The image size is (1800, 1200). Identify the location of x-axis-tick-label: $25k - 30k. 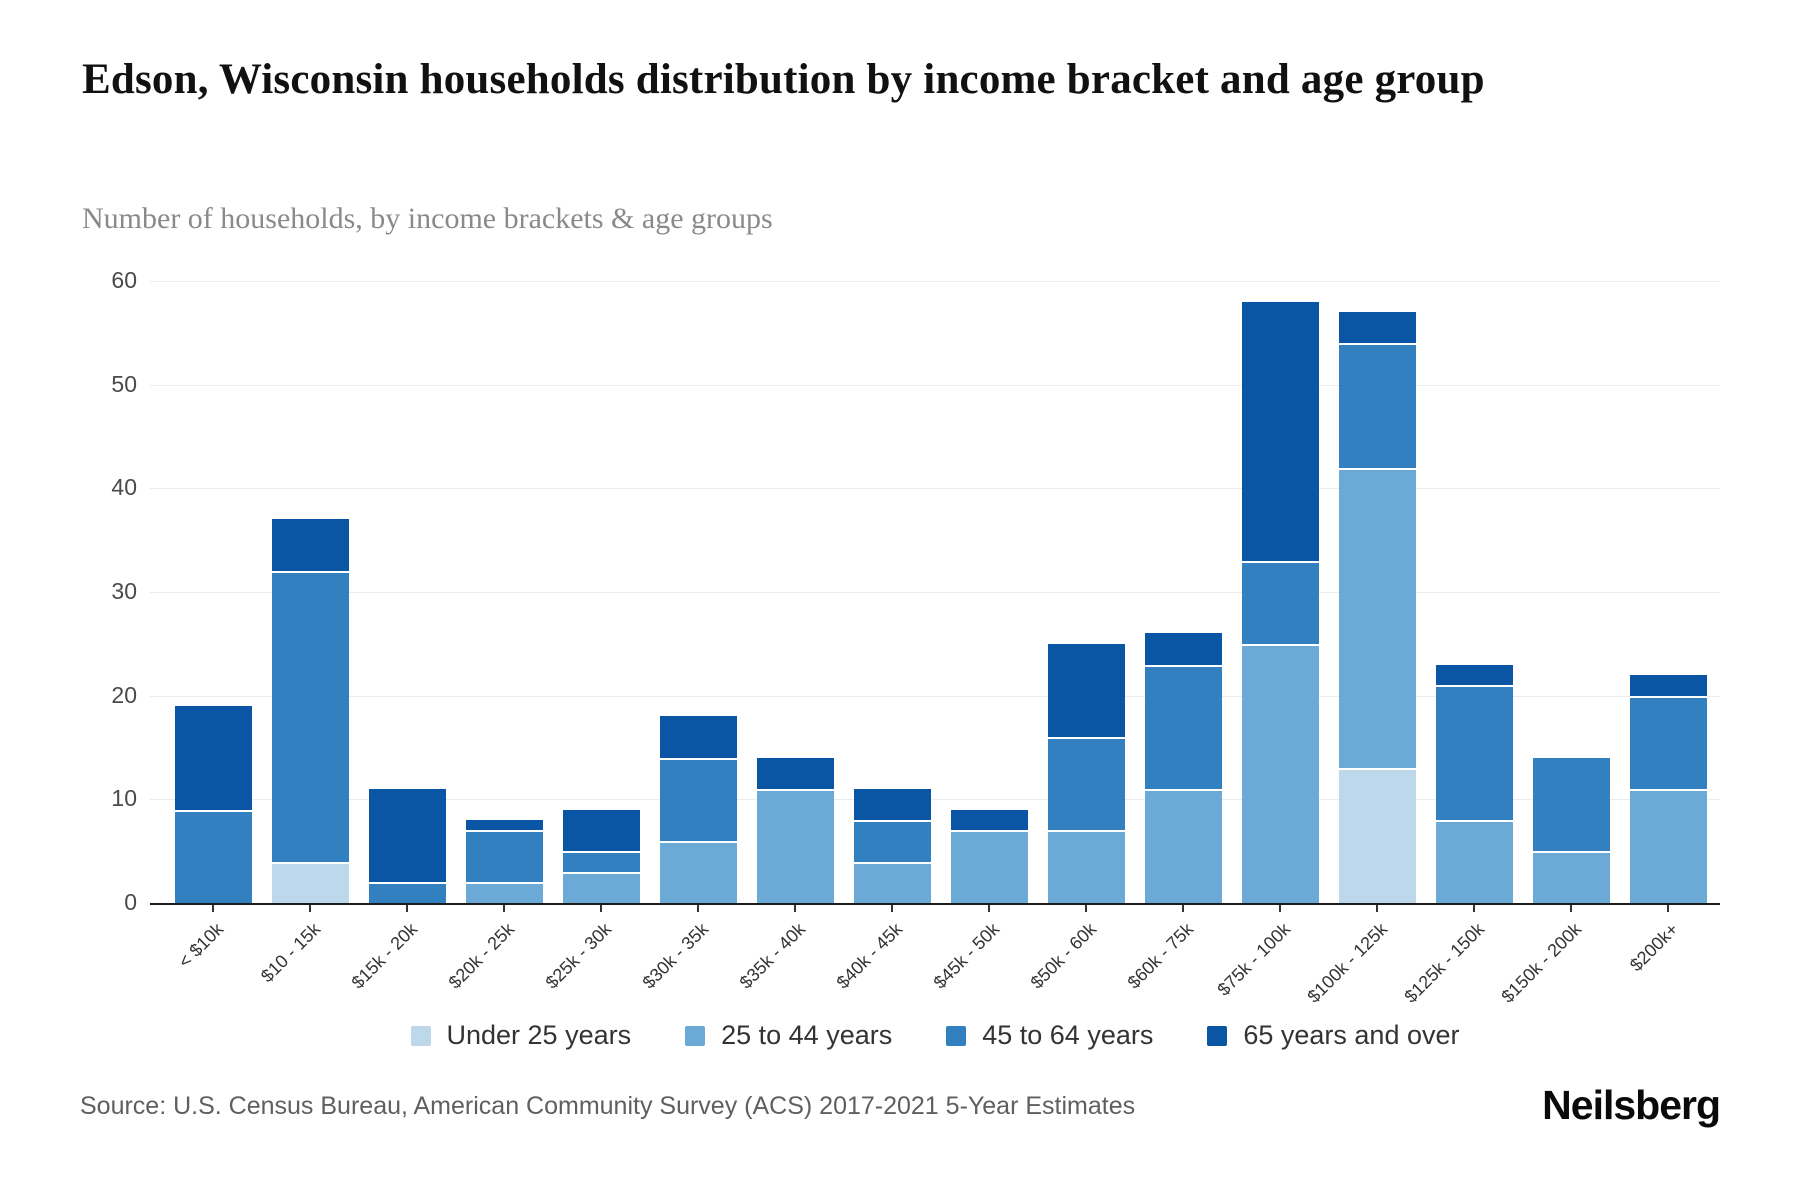
(578, 956).